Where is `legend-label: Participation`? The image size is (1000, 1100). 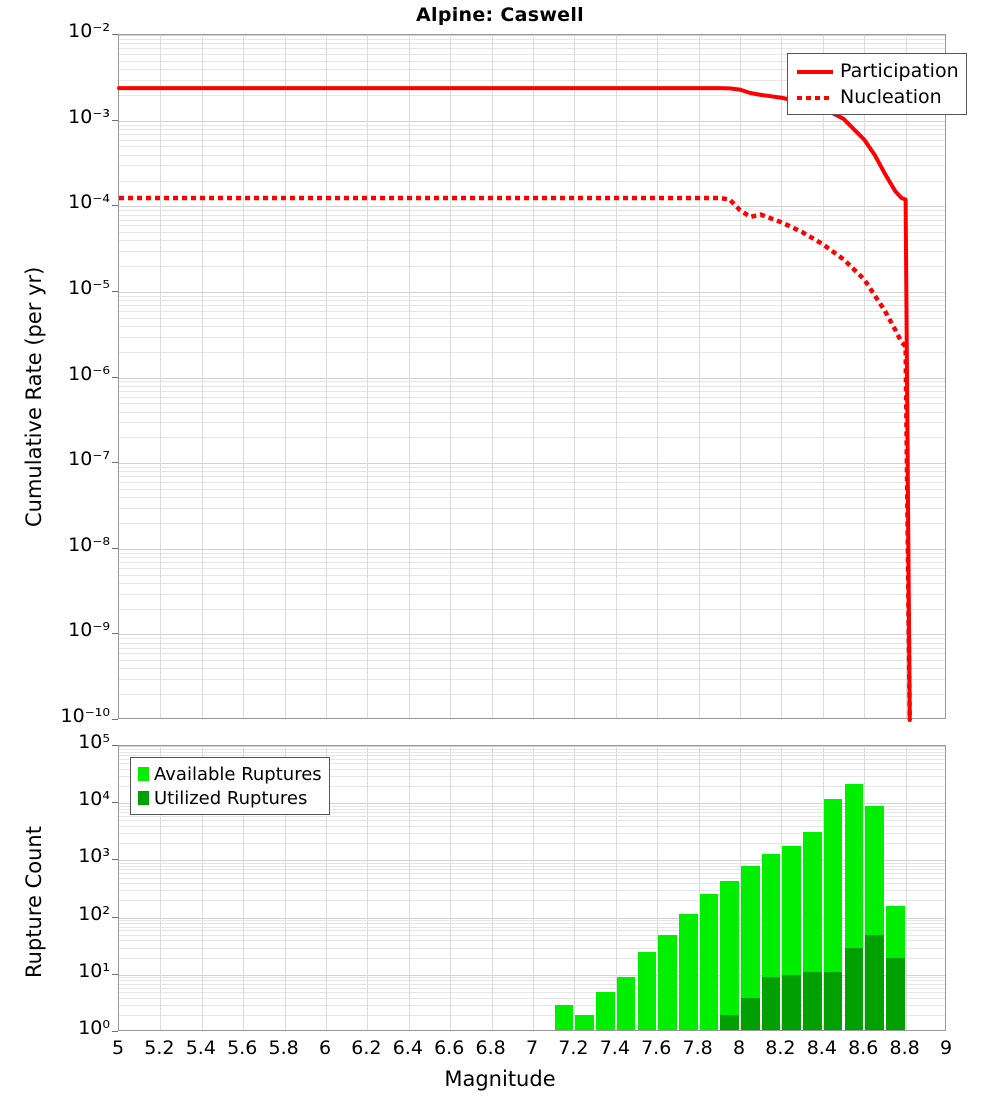
legend-label: Participation is located at coordinates (899, 71).